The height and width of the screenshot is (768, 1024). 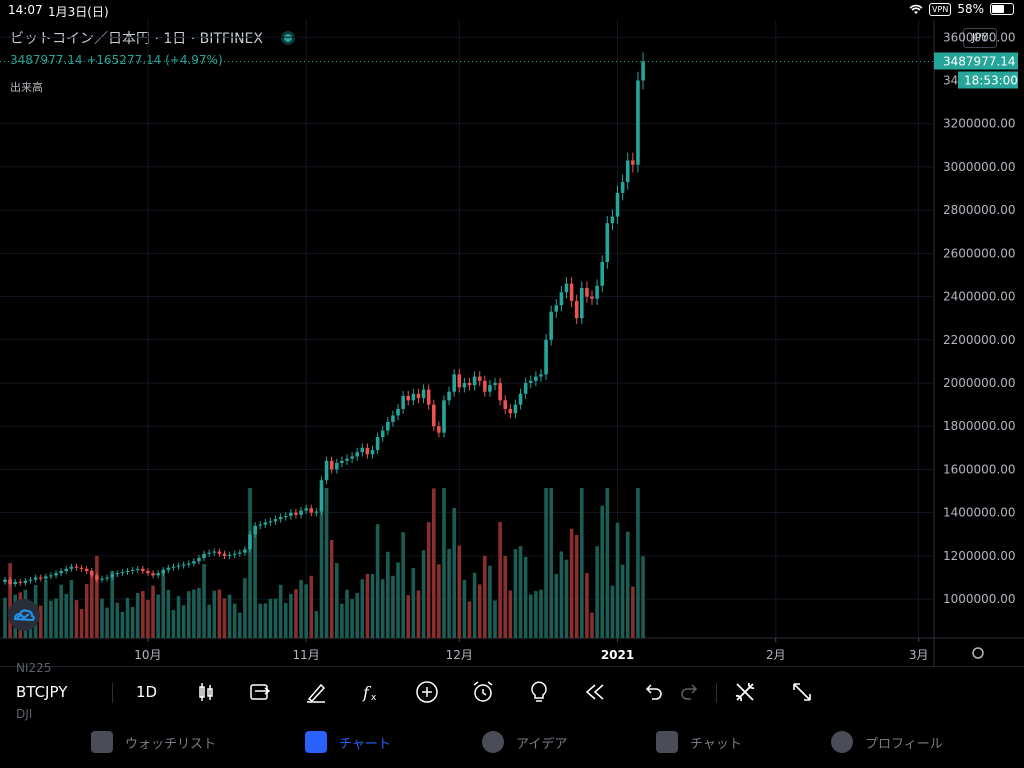 What do you see at coordinates (667, 742) in the screenshot?
I see `chat-icon` at bounding box center [667, 742].